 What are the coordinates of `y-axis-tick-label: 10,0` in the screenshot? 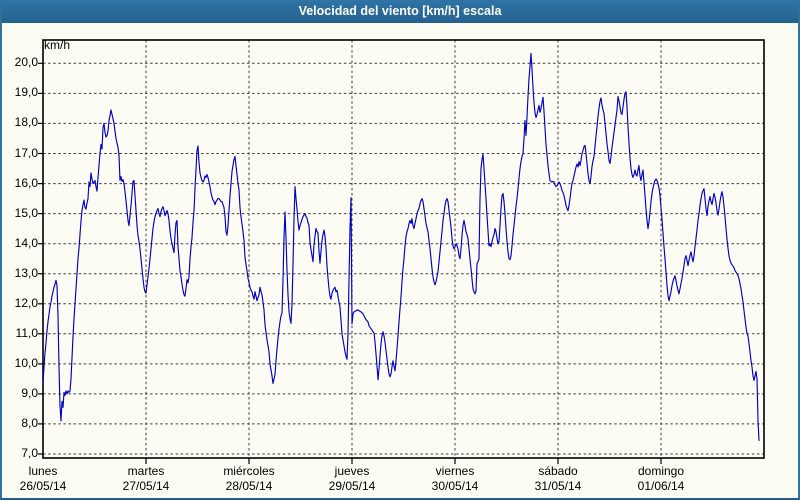 It's located at (26, 362).